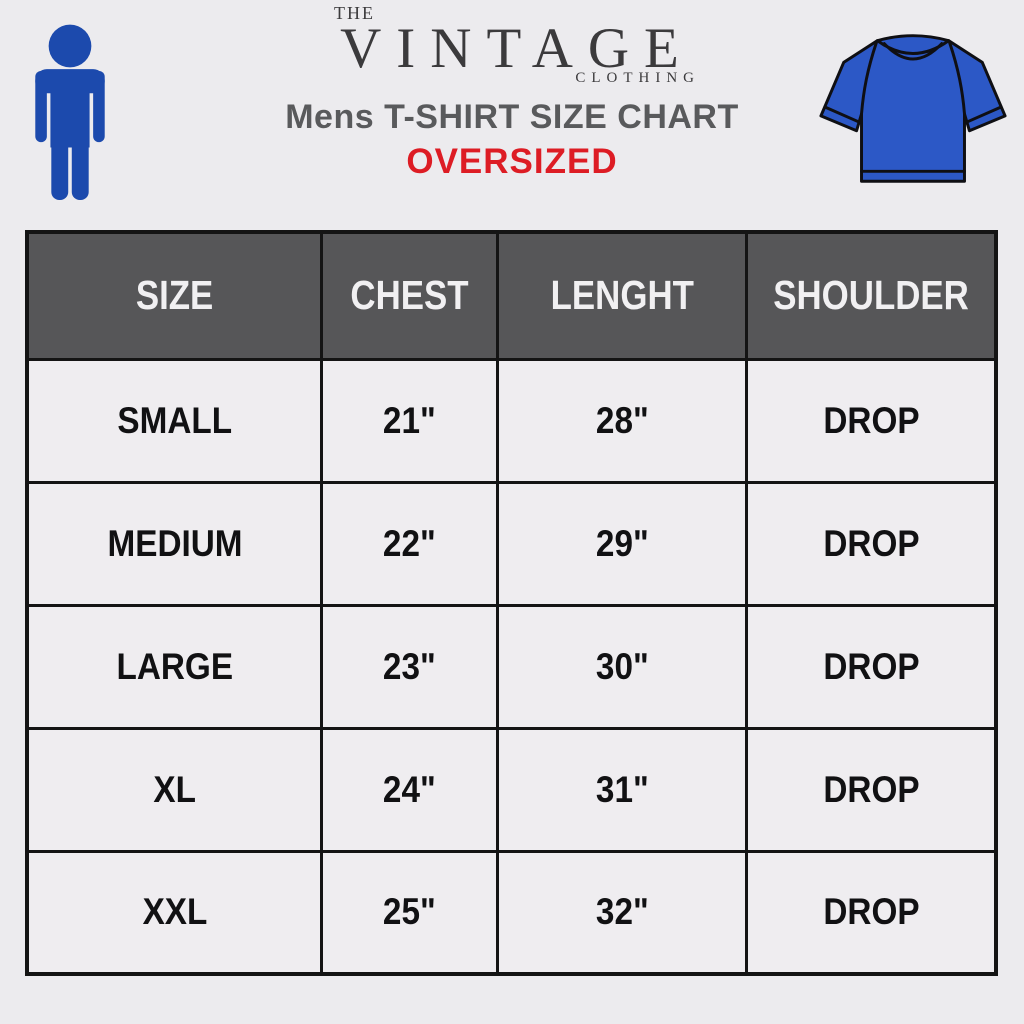  What do you see at coordinates (410, 666) in the screenshot?
I see `cell-chest: 23"` at bounding box center [410, 666].